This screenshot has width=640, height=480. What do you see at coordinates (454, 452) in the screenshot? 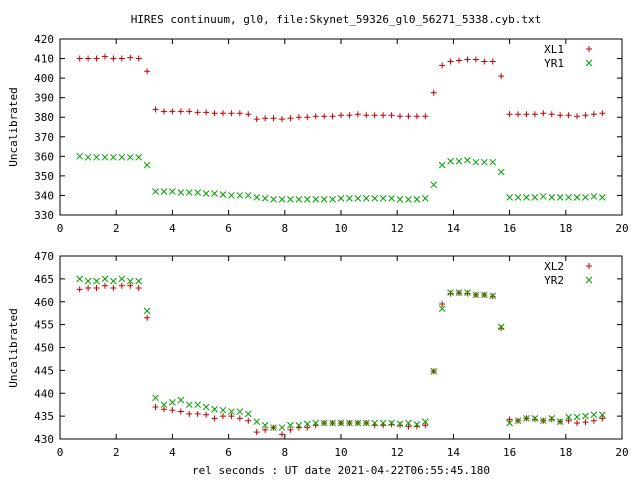
I see `x-tick-label: 14` at bounding box center [454, 452].